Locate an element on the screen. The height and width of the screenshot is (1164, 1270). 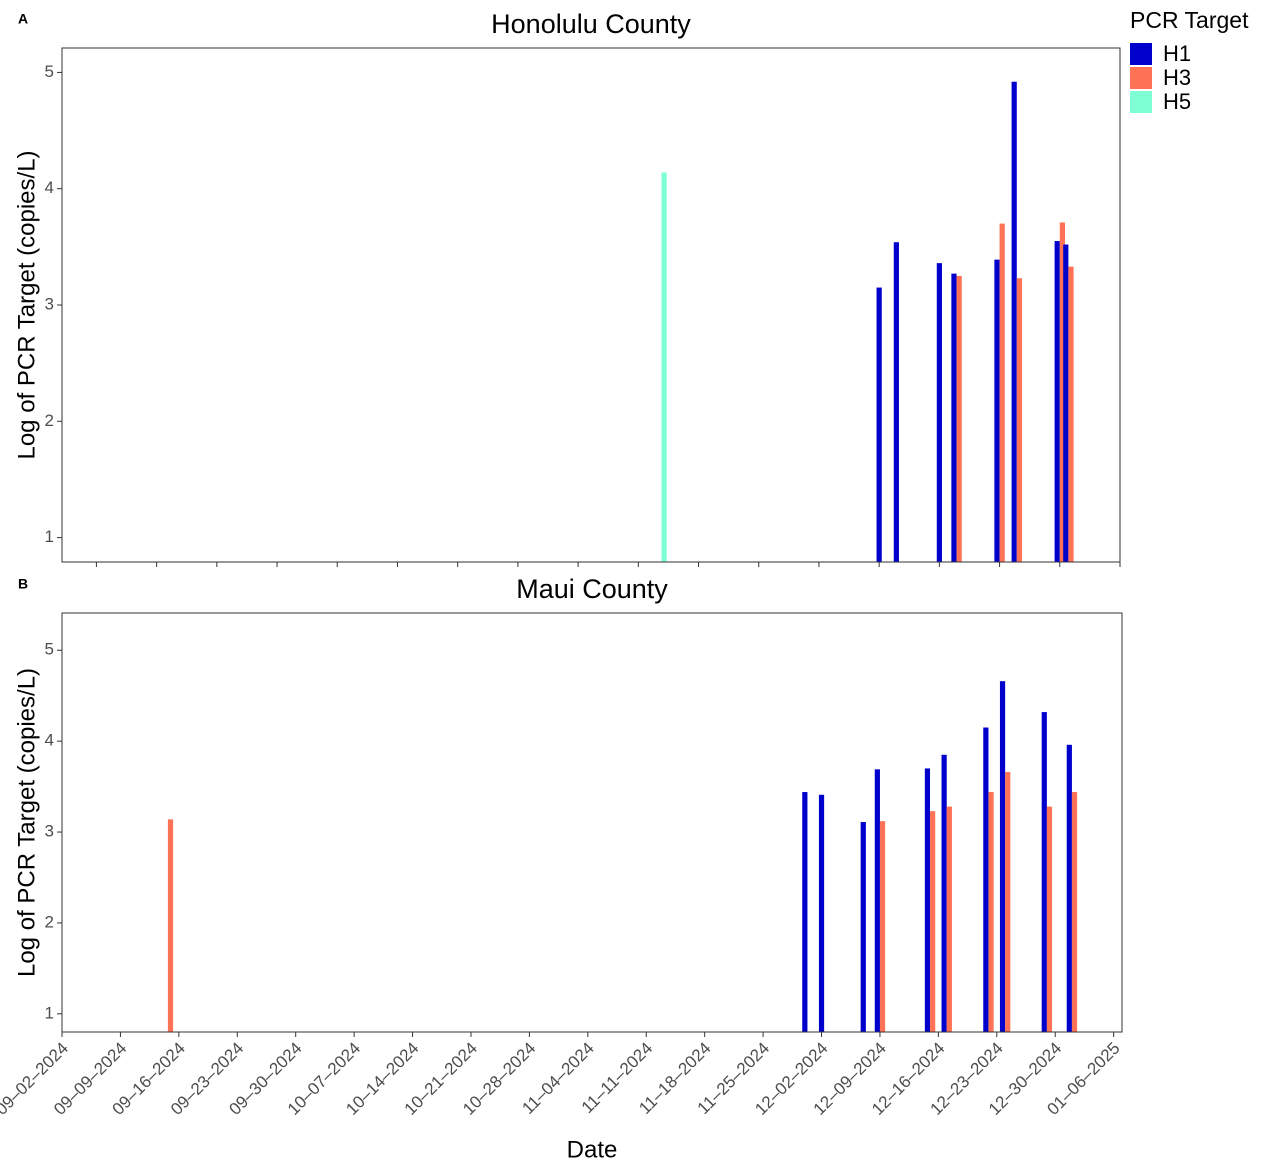
panel-label: A is located at coordinates (23, 19).